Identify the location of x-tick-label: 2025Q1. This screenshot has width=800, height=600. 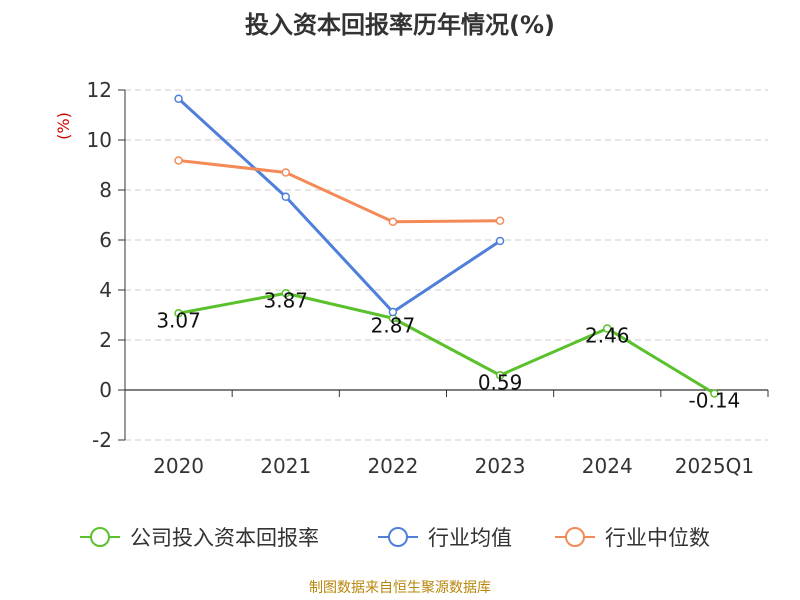
(714, 466).